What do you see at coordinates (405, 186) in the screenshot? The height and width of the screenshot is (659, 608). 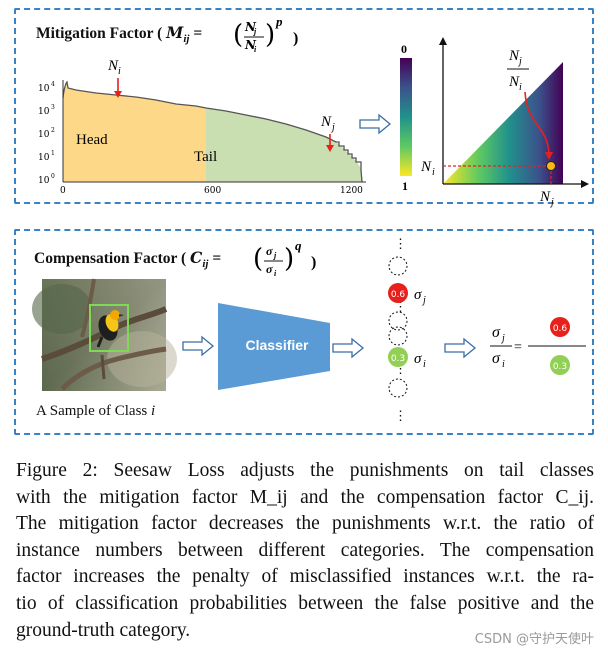 I see `colorbar-bottom-label: 1` at bounding box center [405, 186].